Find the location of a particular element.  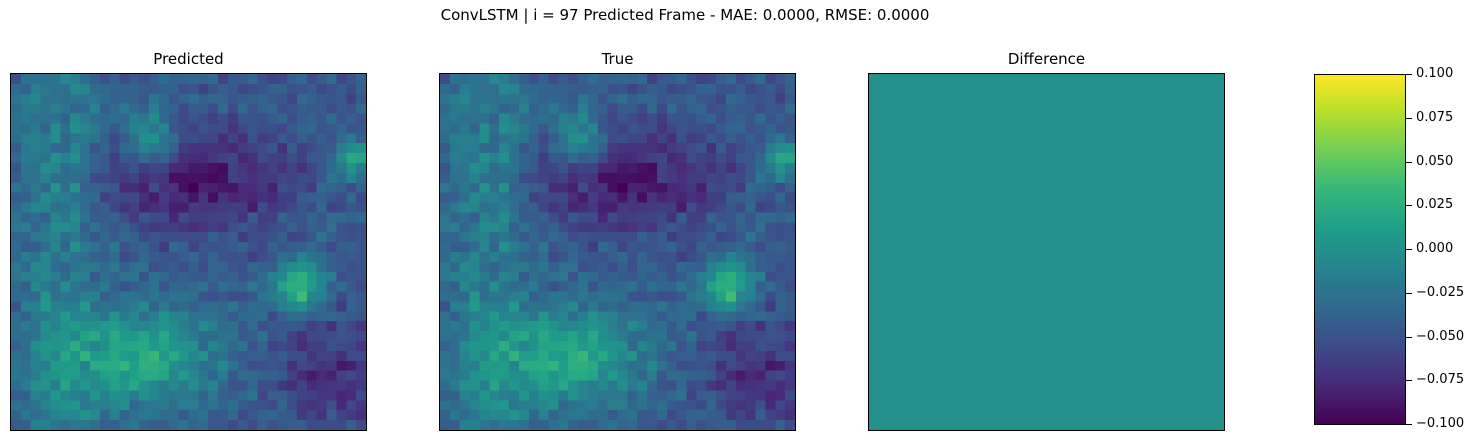

difference-title: Difference is located at coordinates (1046, 59).